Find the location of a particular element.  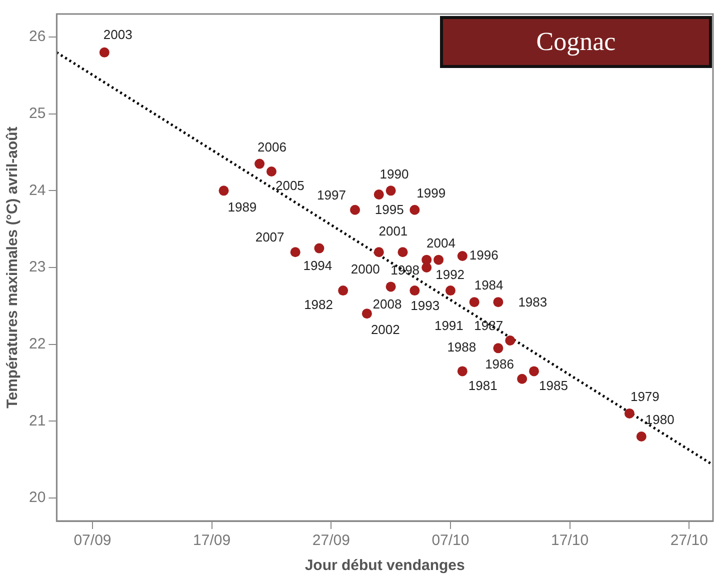

y-tick-label: 20 is located at coordinates (37, 497).